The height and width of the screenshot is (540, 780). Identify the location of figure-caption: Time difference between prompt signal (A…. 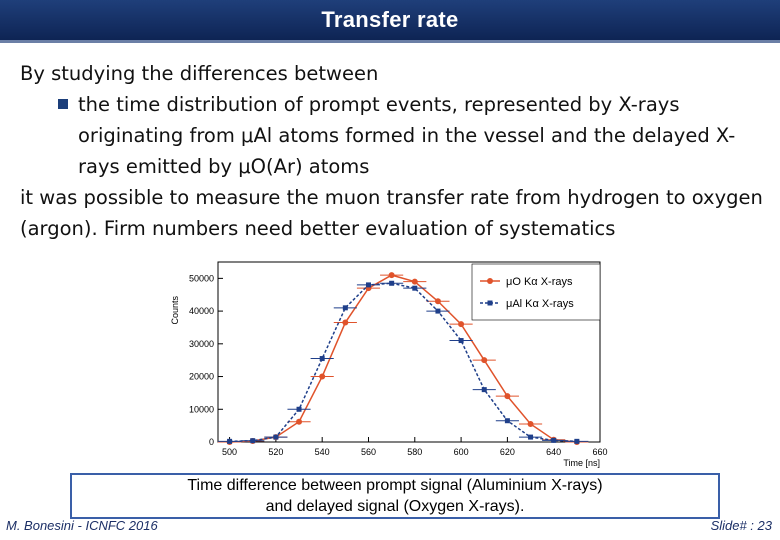
(395, 496).